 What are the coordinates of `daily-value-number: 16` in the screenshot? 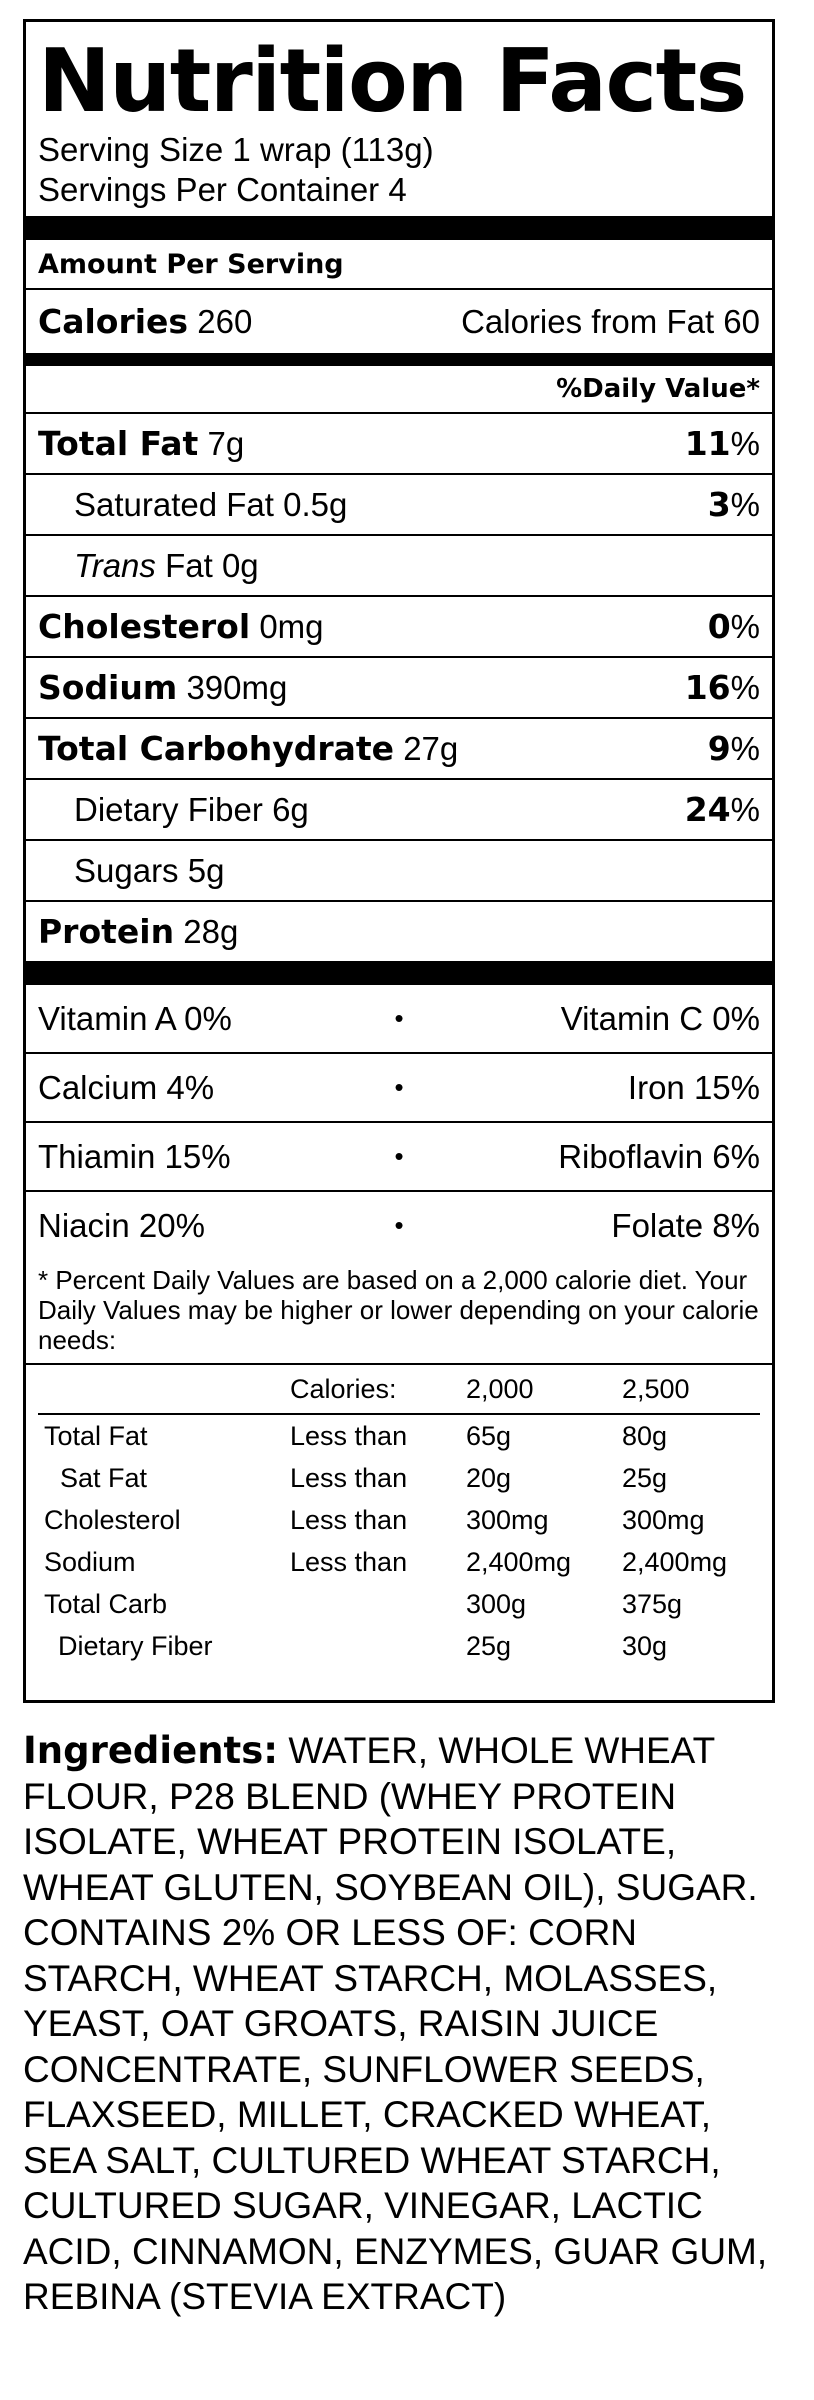 It's located at (707, 687).